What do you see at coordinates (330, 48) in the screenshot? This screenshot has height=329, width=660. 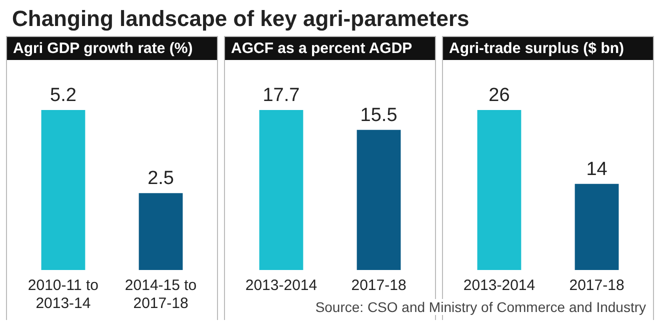 I see `chart-title: AGCF as a percent AGDP` at bounding box center [330, 48].